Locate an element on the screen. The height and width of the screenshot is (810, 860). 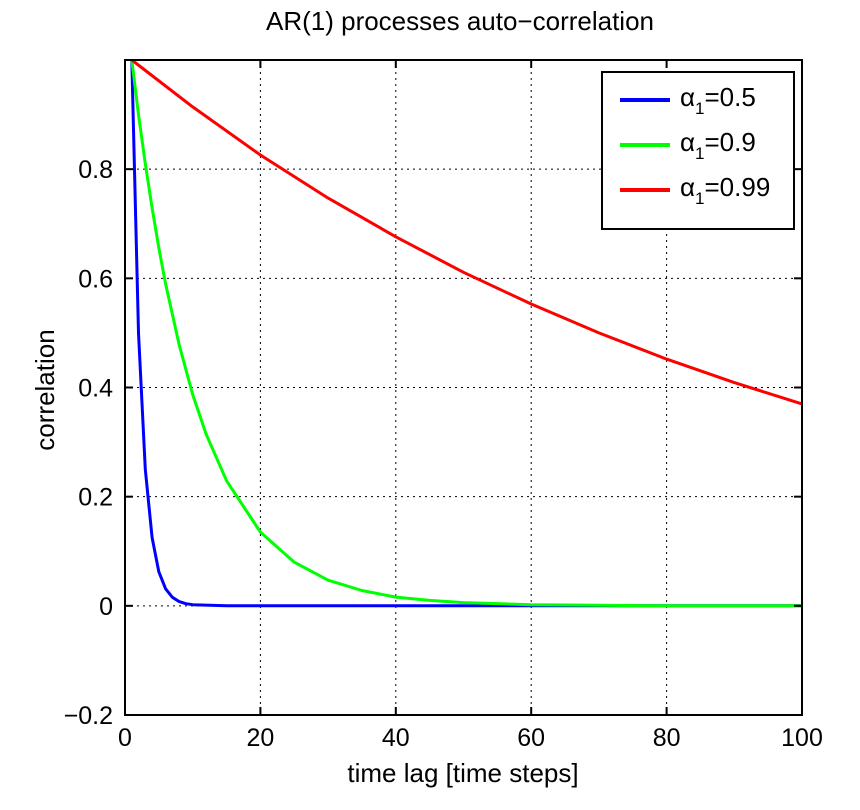
x-tick-label: 100 is located at coordinates (802, 738).